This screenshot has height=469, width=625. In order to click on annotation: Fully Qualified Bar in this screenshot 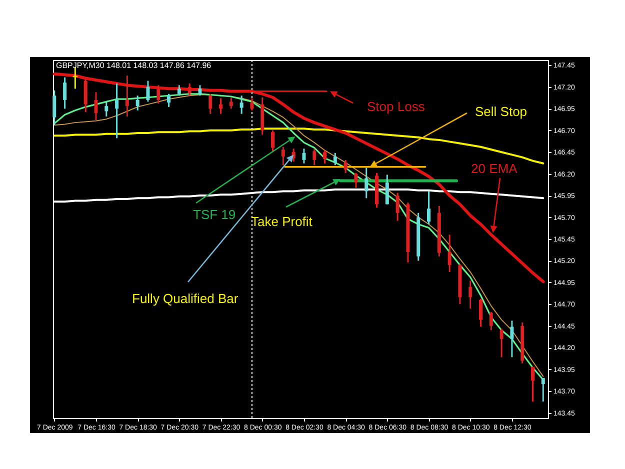, I will do `click(185, 298)`.